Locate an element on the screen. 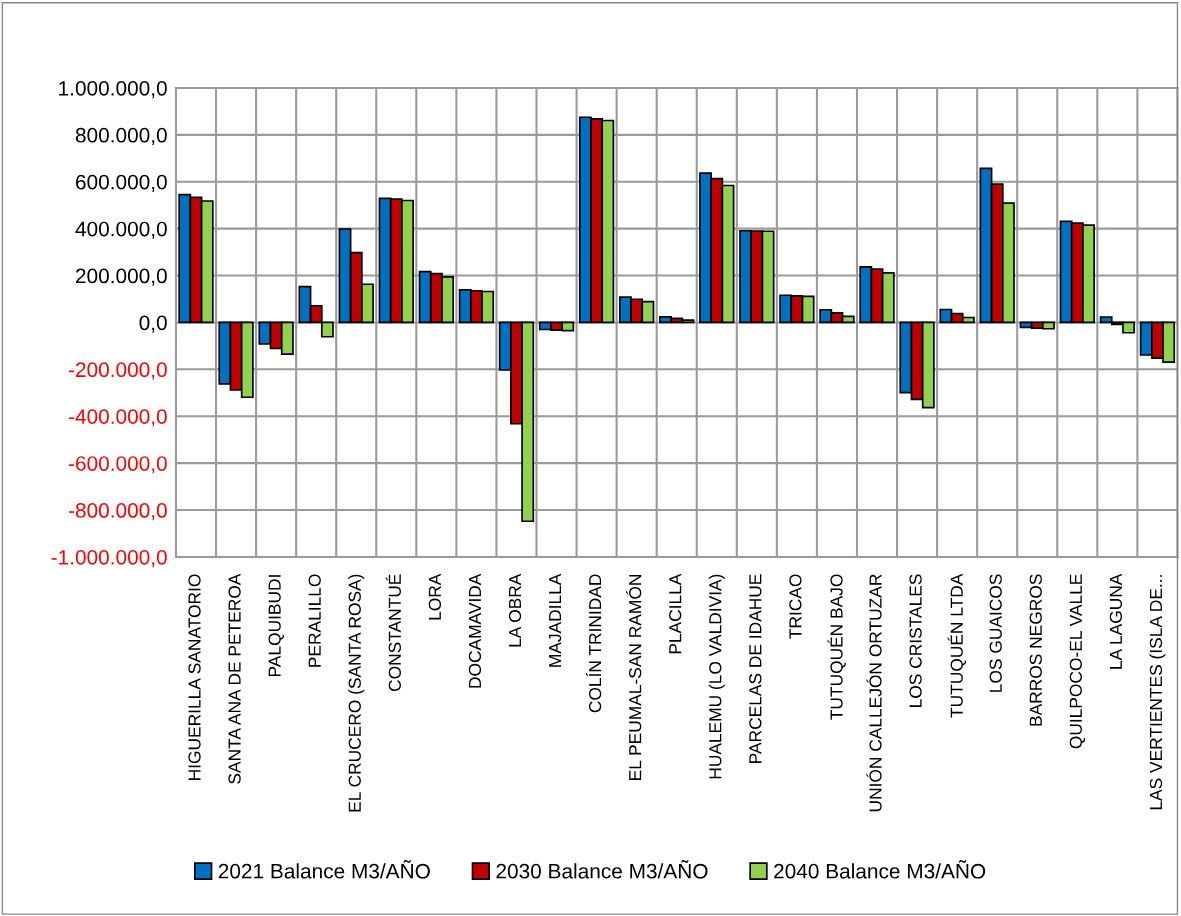  x-tick-label: PARCELAS DE IDAHUE is located at coordinates (755, 668).